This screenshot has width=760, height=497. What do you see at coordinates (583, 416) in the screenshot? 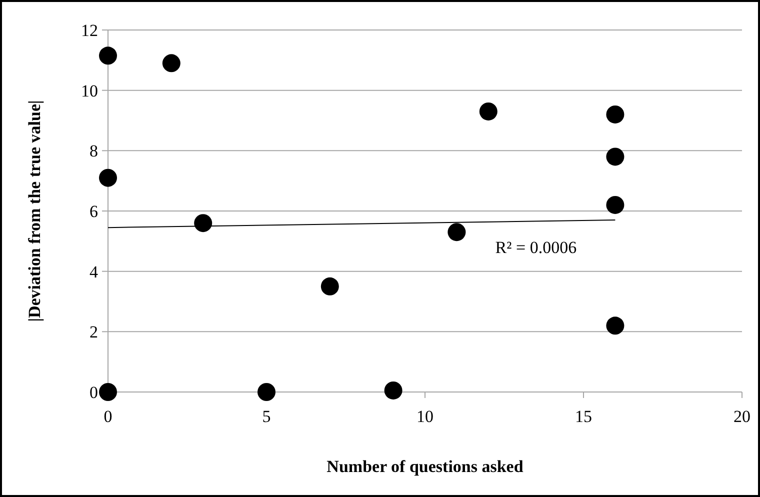
I see `x-tick-label: 15` at bounding box center [583, 416].